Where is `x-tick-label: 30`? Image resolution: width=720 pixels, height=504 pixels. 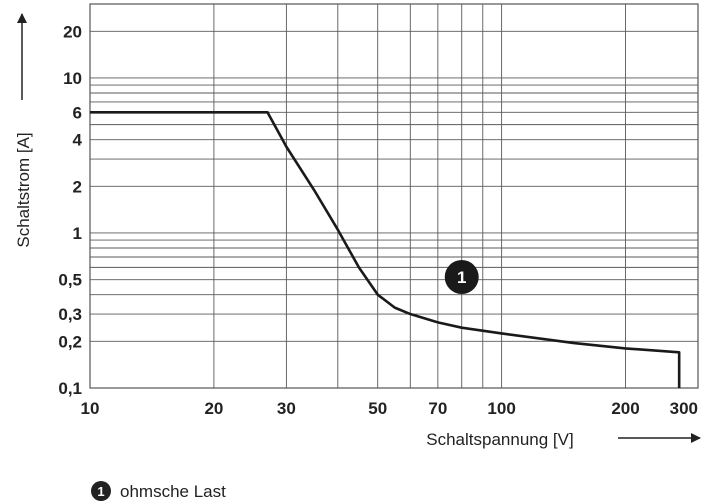 x-tick-label: 30 is located at coordinates (286, 408).